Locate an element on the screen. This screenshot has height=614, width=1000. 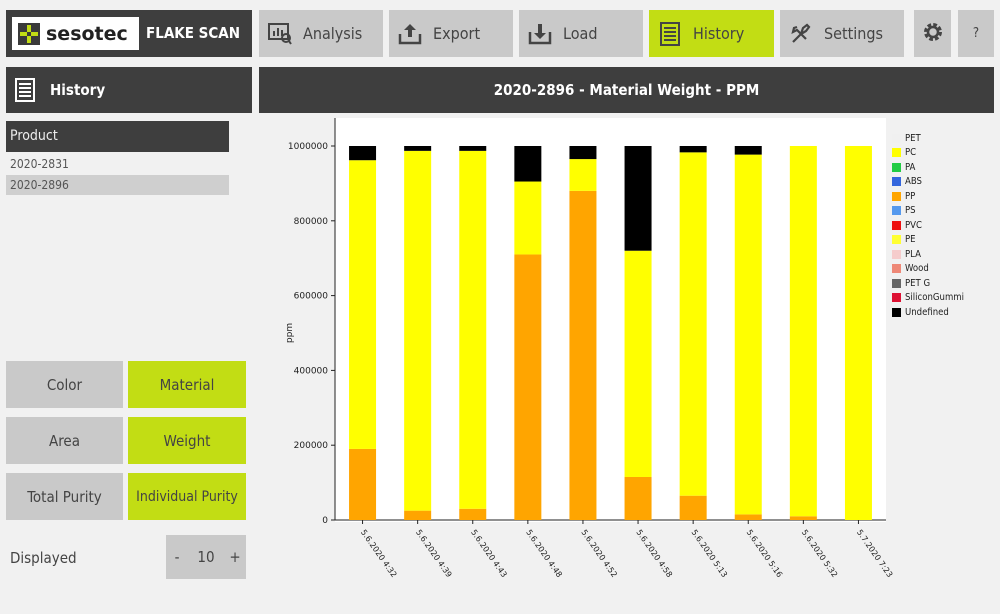
tab-export: Export is located at coordinates (451, 33).